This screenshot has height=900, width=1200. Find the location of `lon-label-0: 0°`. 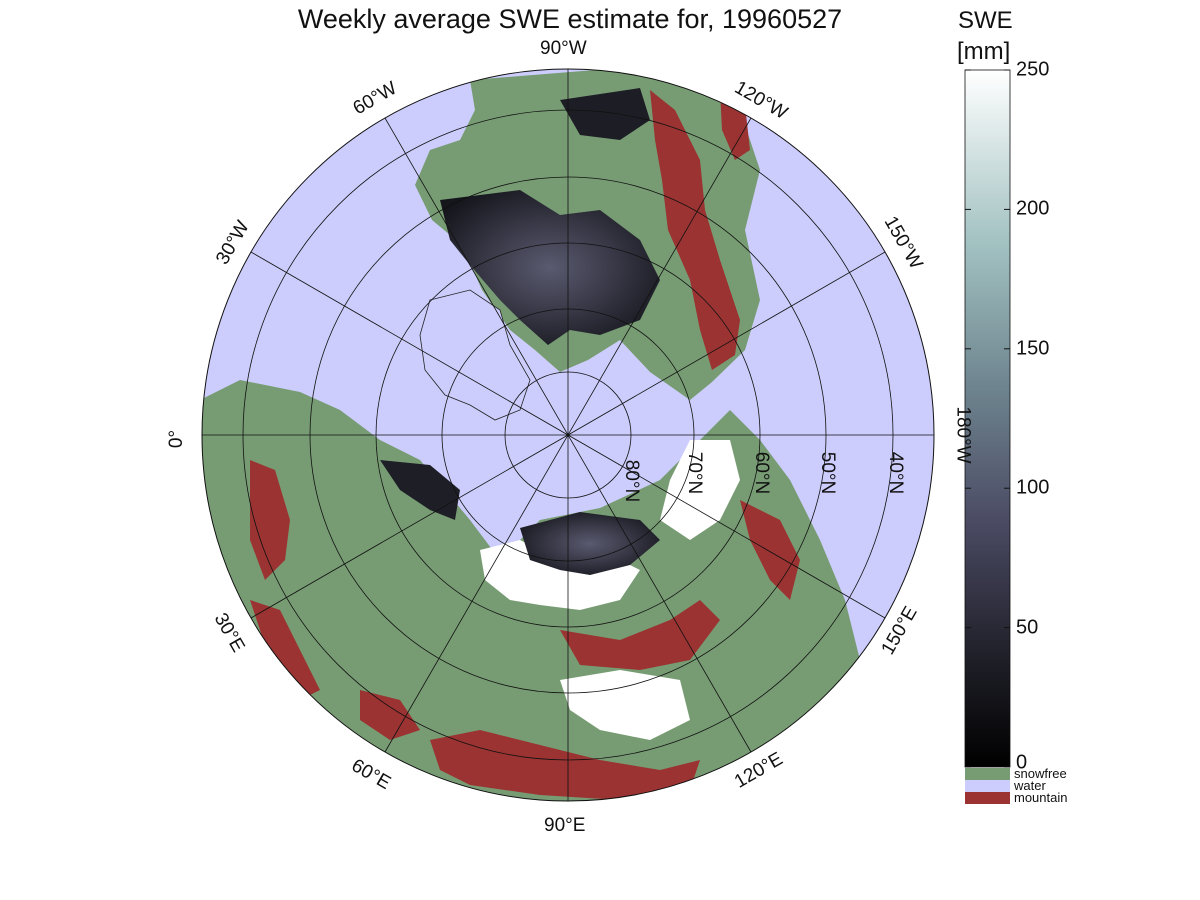

lon-label-0: 0° is located at coordinates (177, 439).